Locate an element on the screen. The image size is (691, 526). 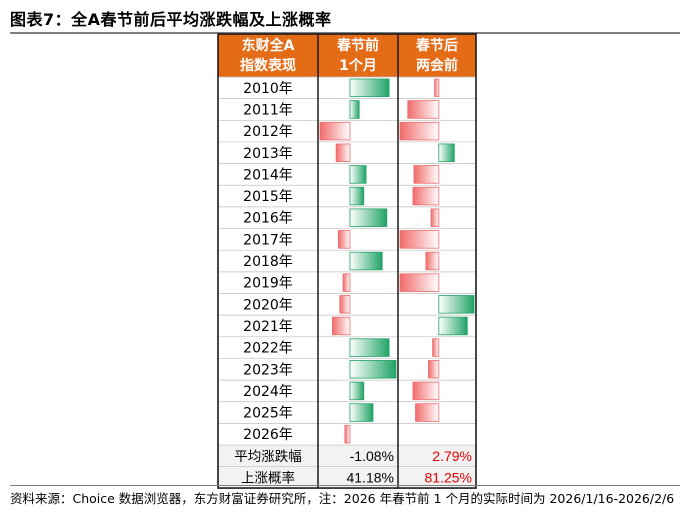
bar-series2-2021年 is located at coordinates (453, 326).